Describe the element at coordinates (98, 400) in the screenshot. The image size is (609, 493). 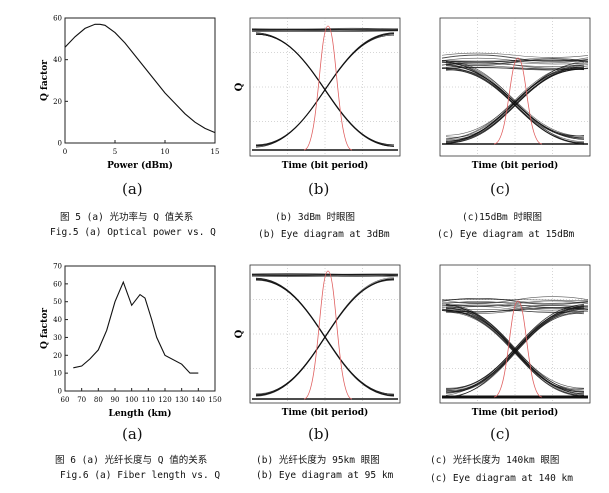
I see `x-tick-label: 80` at that location.